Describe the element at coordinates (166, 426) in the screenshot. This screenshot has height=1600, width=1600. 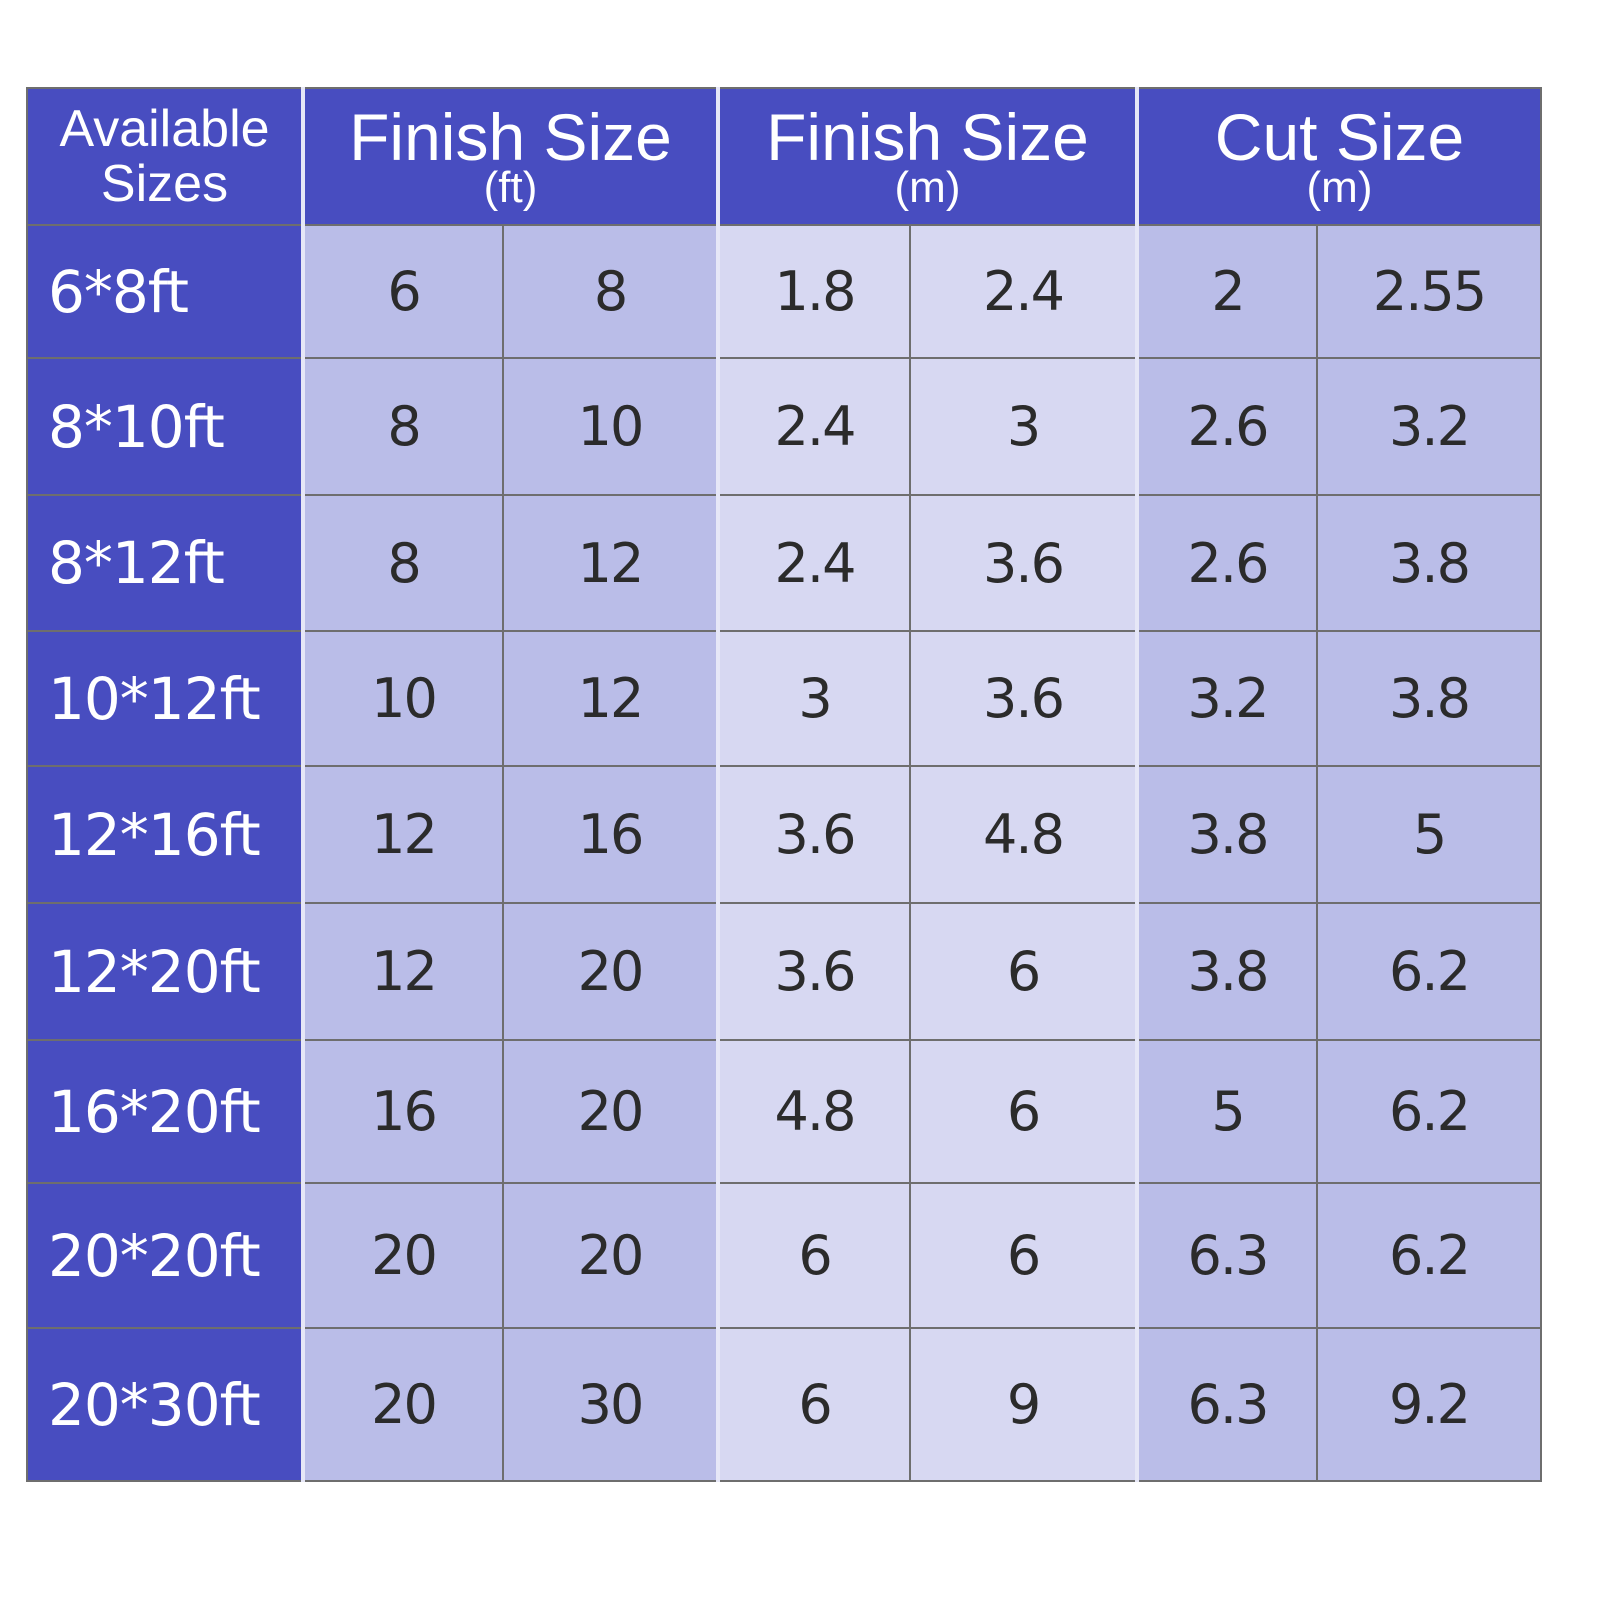
I see `size-label-cell: 8*10ft` at that location.